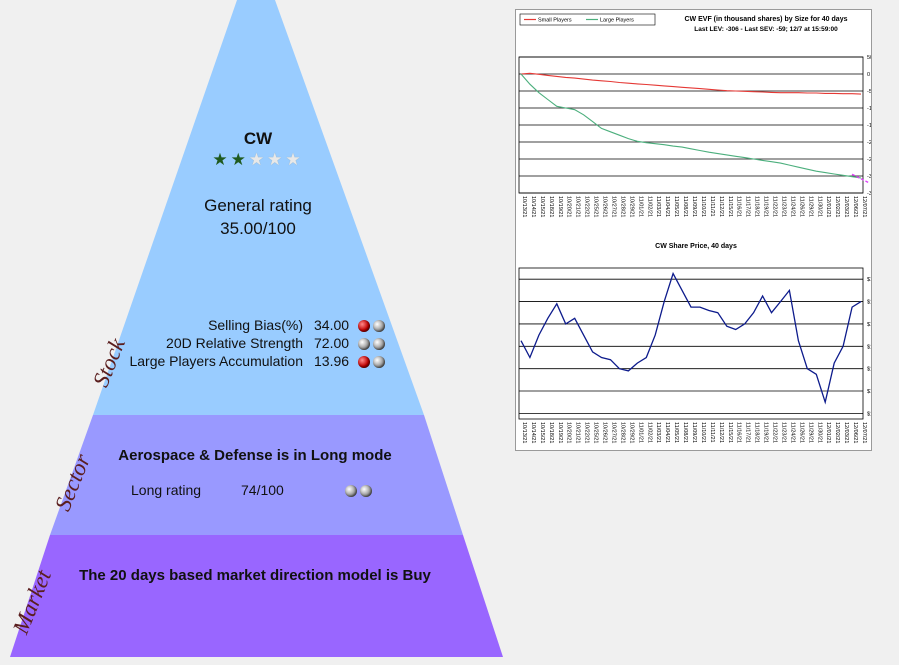 This screenshot has height=665, width=899. I want to click on x-tick-label: 11/02/21, so click(649, 432).